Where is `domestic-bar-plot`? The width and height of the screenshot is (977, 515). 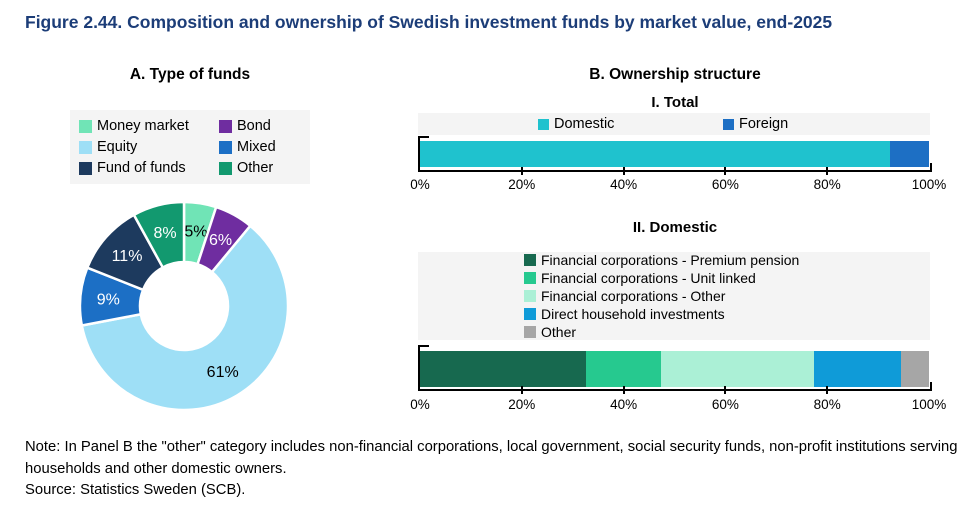 domestic-bar-plot is located at coordinates (675, 369).